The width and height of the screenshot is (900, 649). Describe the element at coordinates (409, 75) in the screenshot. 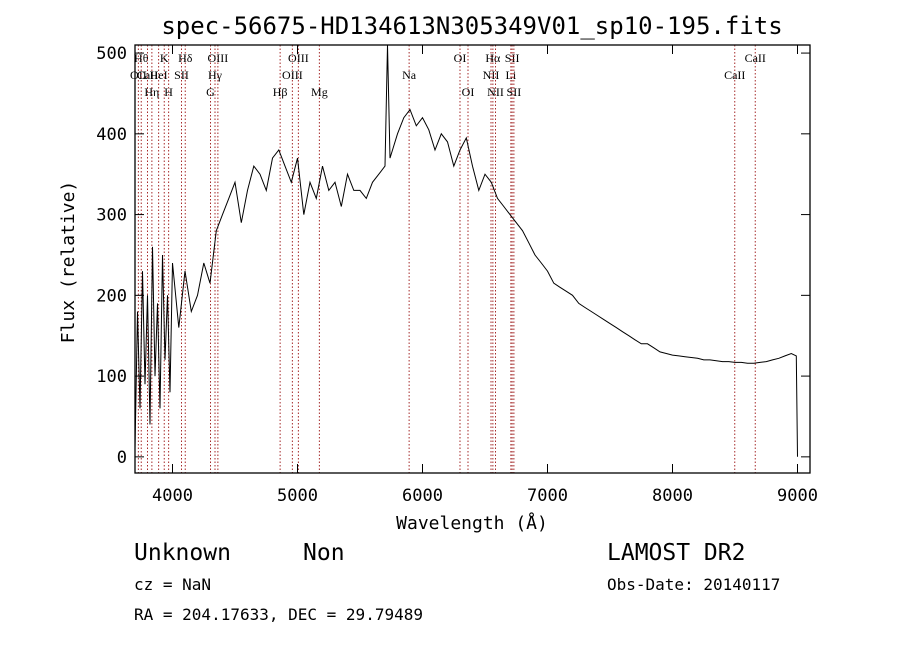

I see `line-marker-label: Na` at that location.